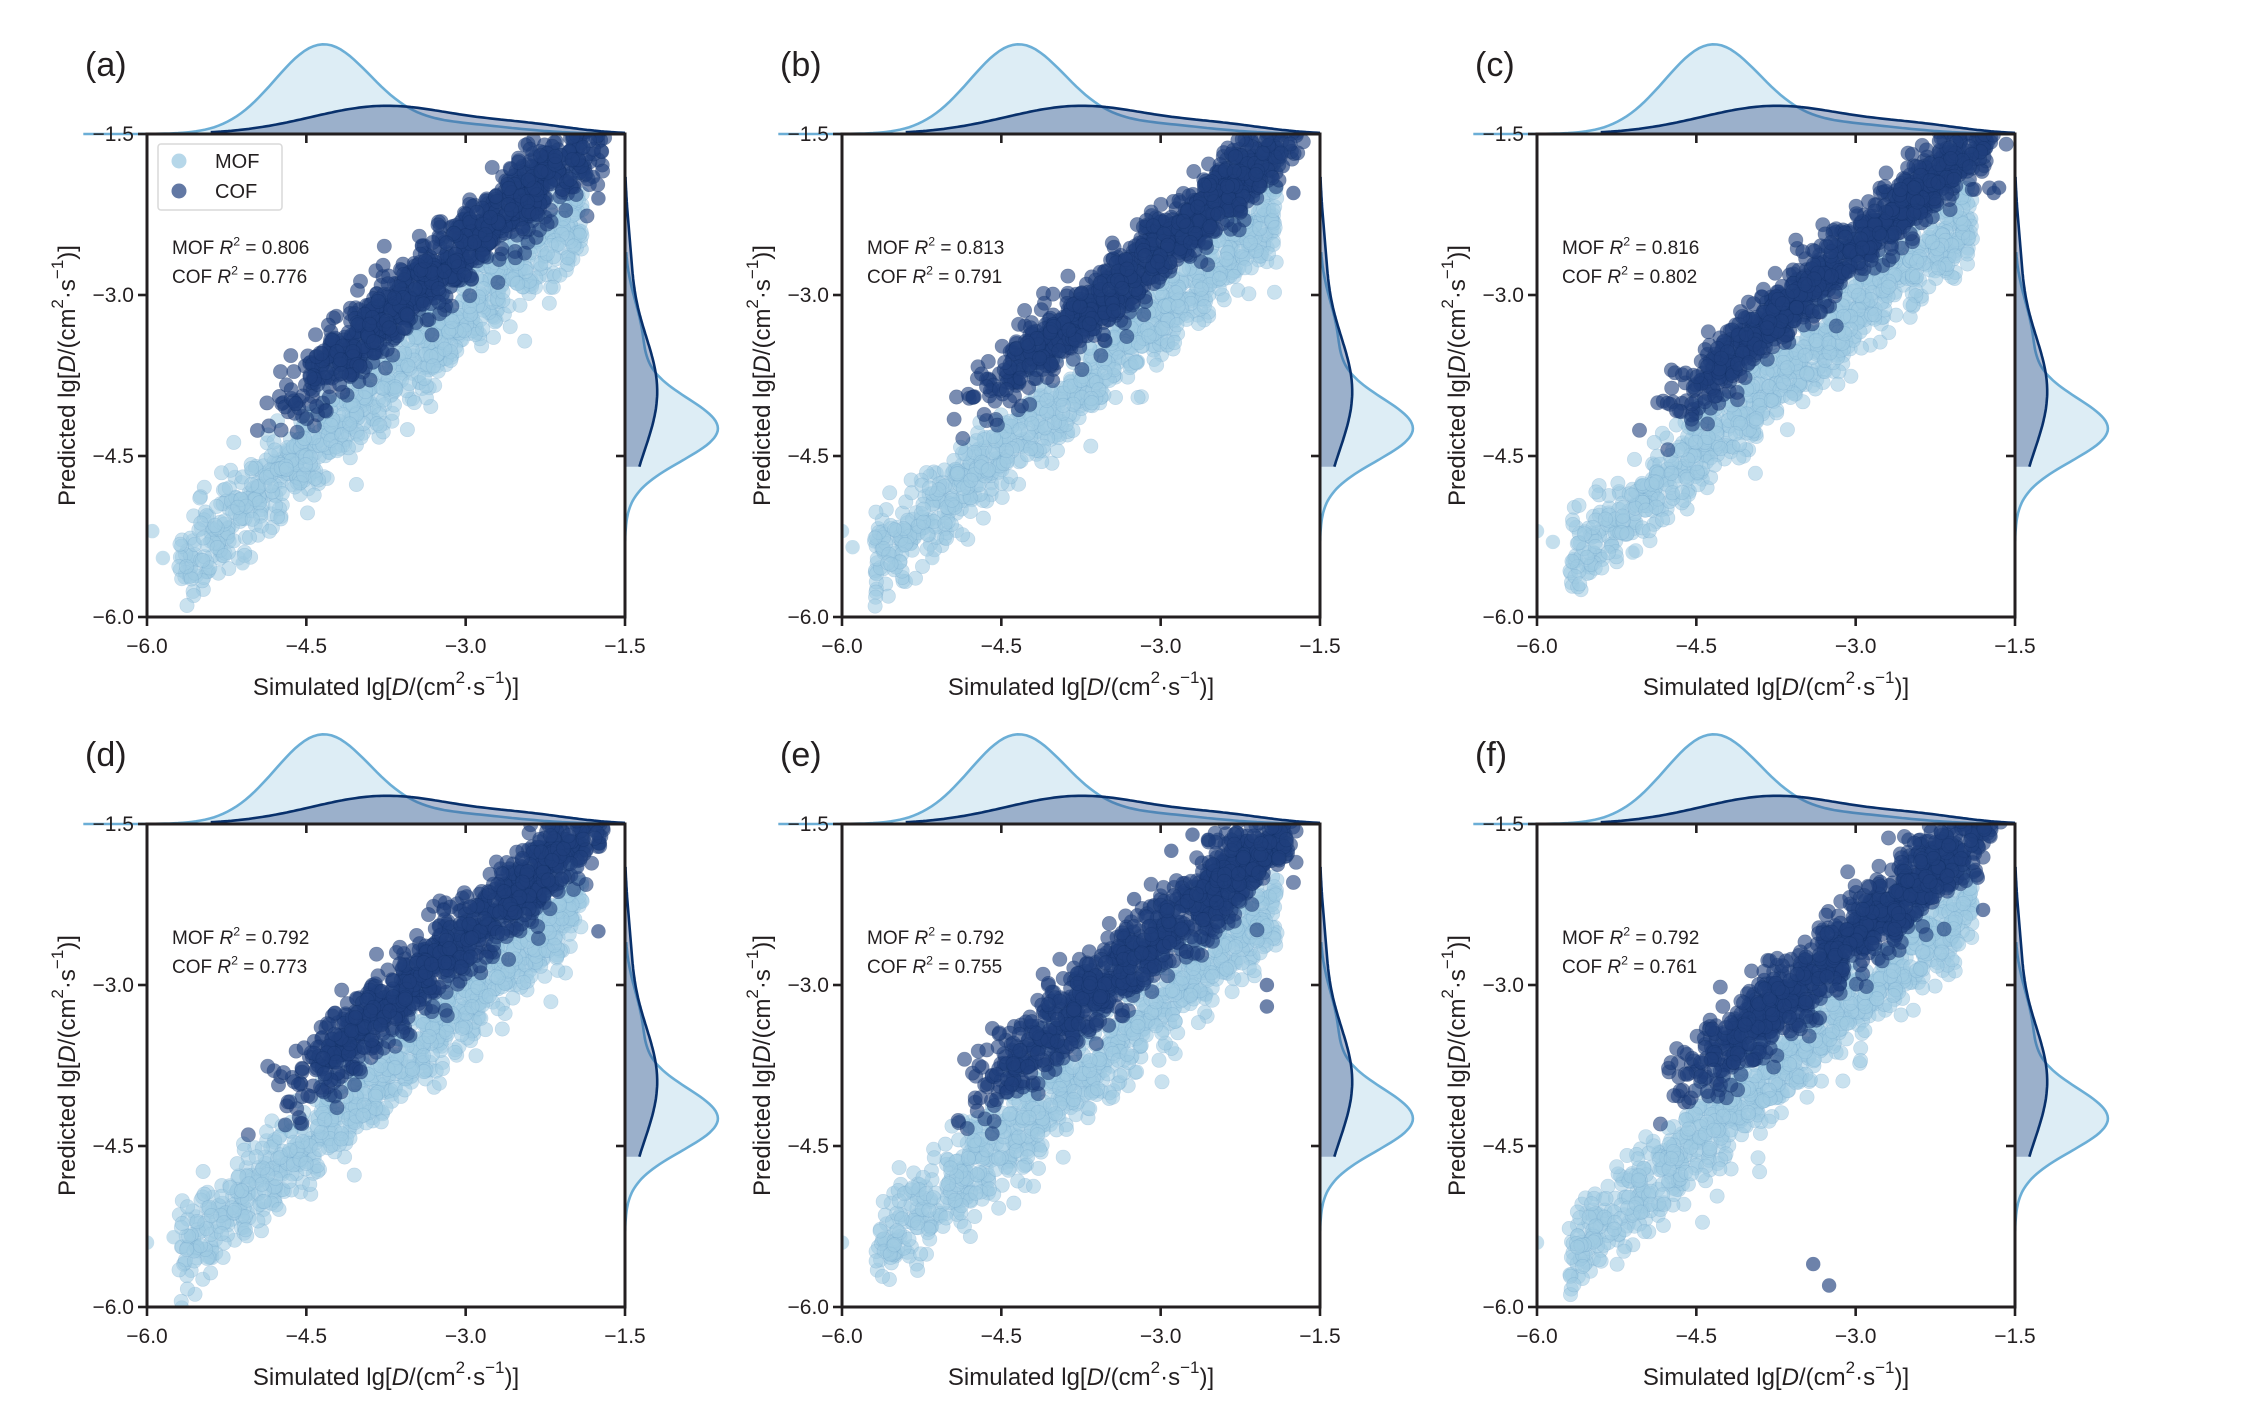 This screenshot has height=1418, width=2241. What do you see at coordinates (935, 246) in the screenshot?
I see `mof-r2-annotation: MOF R2 = 0.813` at bounding box center [935, 246].